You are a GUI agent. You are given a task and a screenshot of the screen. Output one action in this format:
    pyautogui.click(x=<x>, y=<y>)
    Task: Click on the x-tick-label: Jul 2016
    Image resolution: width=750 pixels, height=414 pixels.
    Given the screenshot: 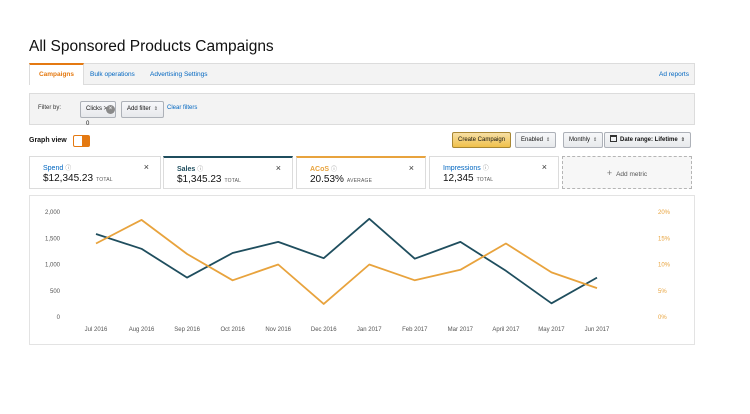 What is the action you would take?
    pyautogui.click(x=96, y=330)
    